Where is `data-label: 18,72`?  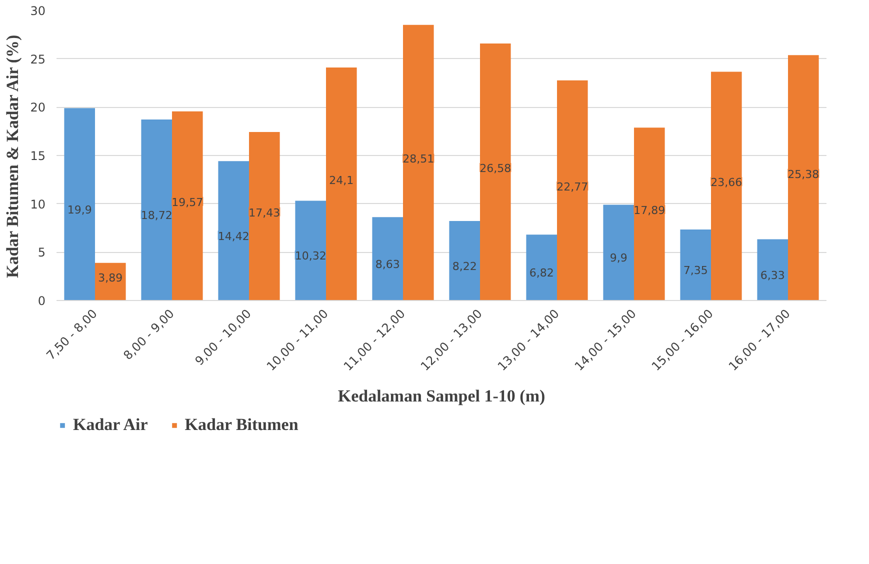 data-label: 18,72 is located at coordinates (156, 215).